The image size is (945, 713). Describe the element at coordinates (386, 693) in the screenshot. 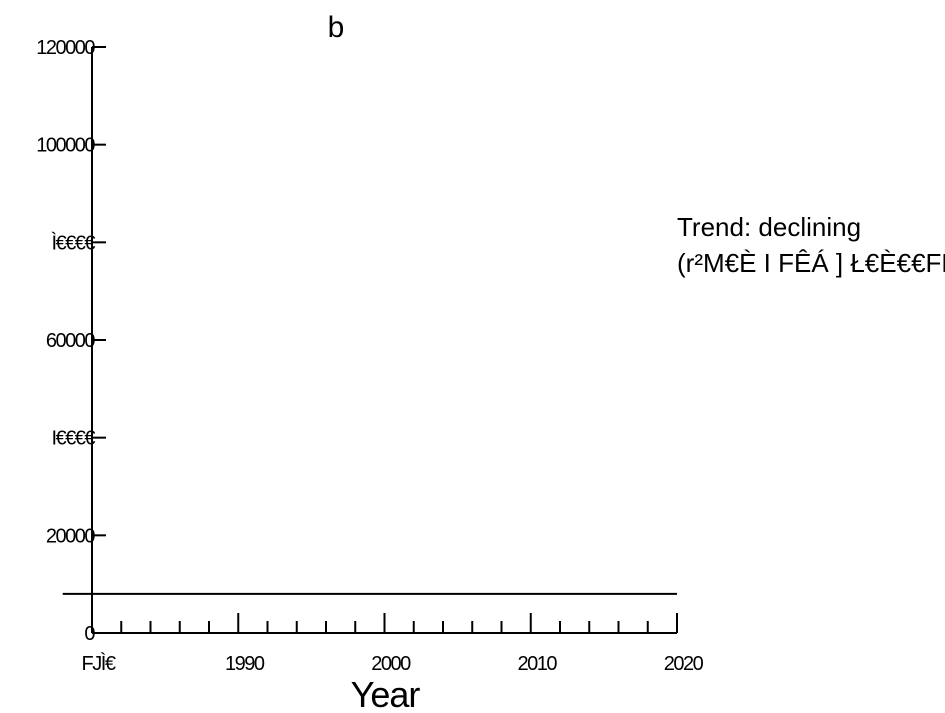

I see `x-axis-label: Year` at that location.